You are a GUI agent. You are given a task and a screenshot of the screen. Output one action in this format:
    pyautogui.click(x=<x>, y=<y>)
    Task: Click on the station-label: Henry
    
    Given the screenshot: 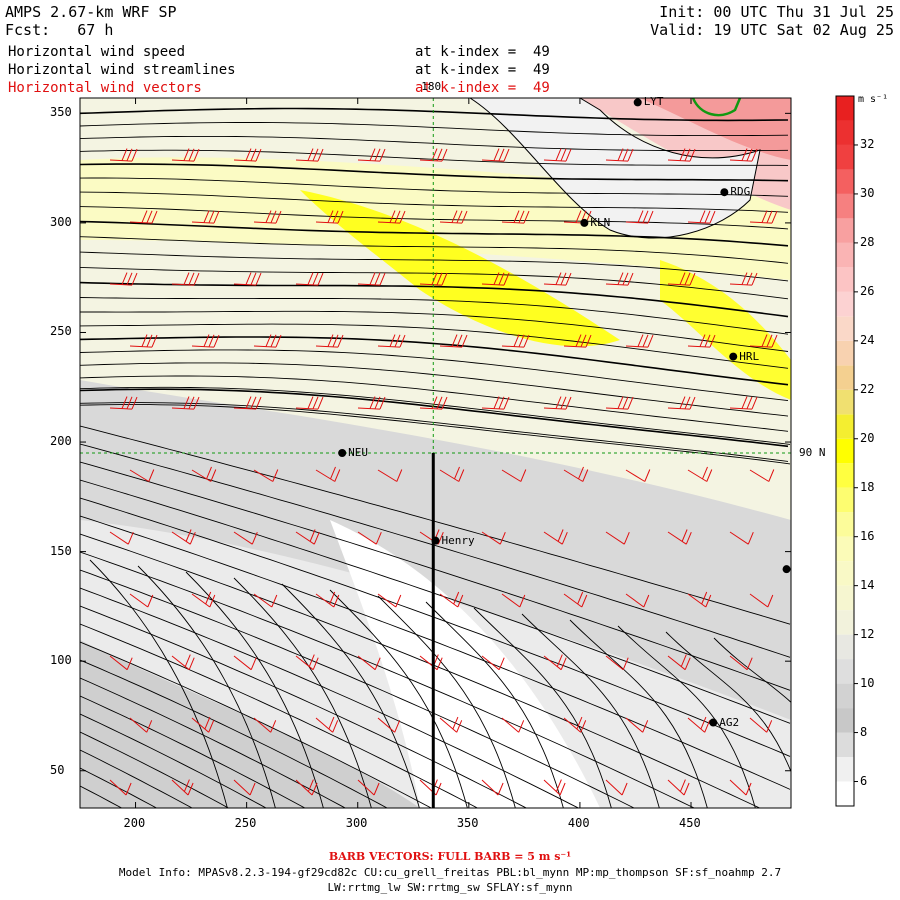 What is the action you would take?
    pyautogui.click(x=458, y=540)
    